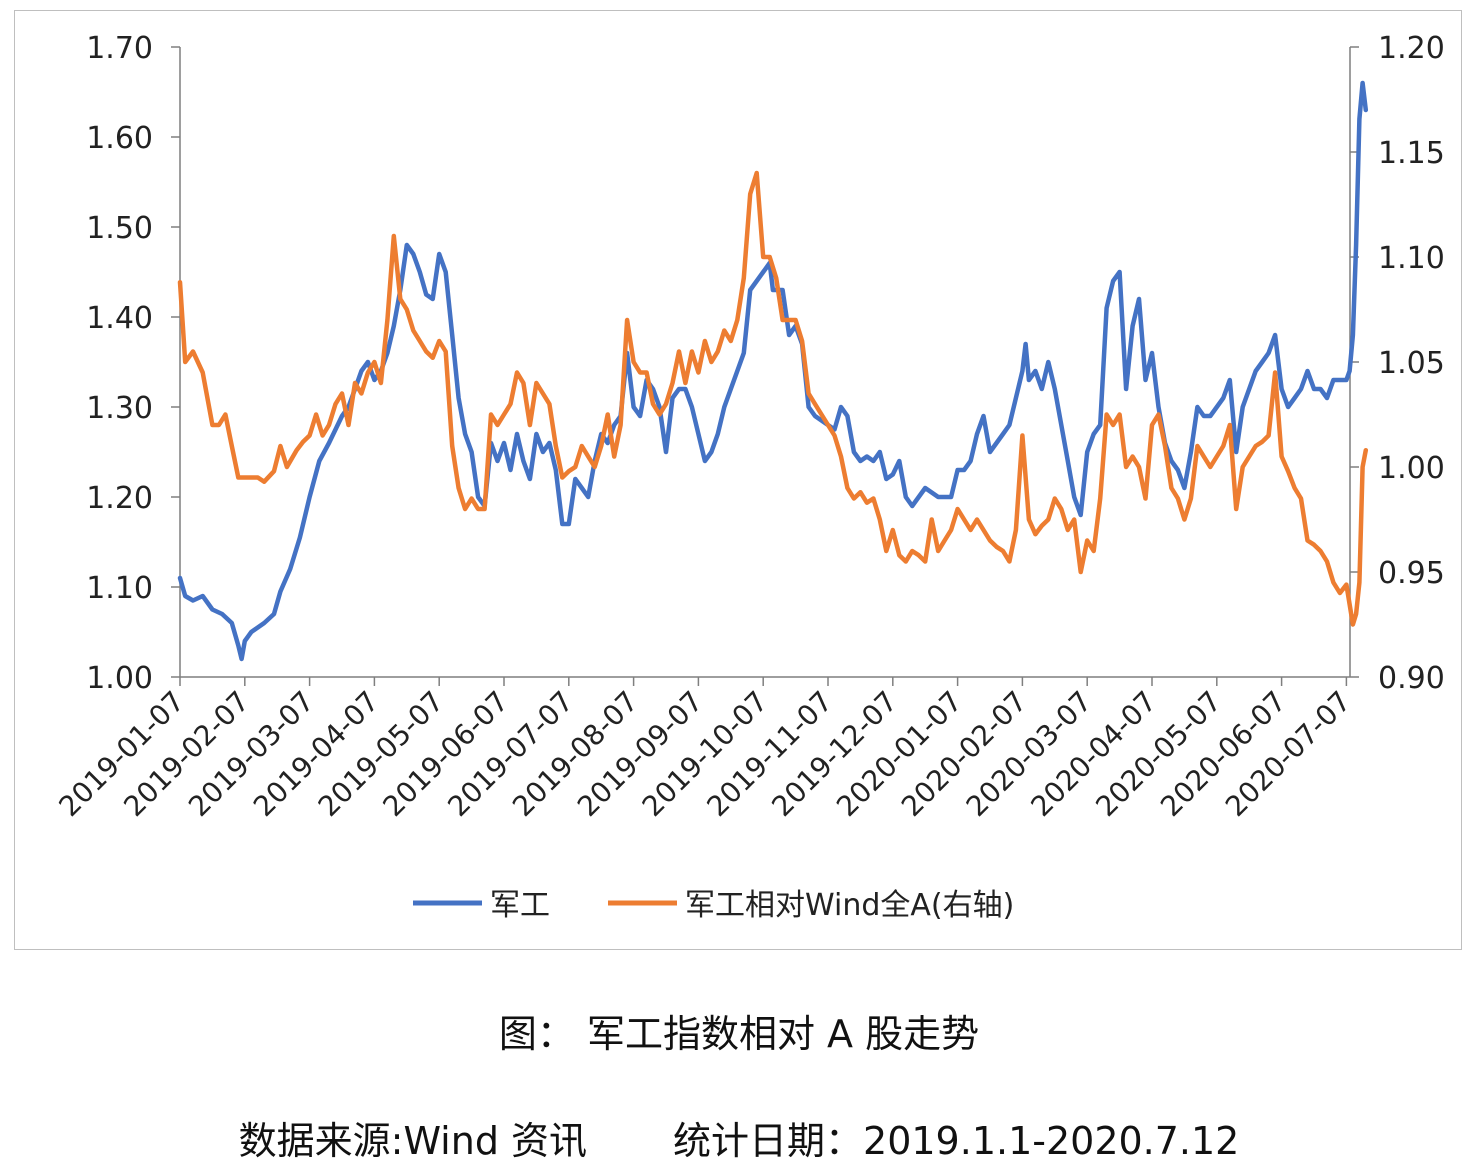  I want to click on left-axis-tick-label: 1.30, so click(119, 408).